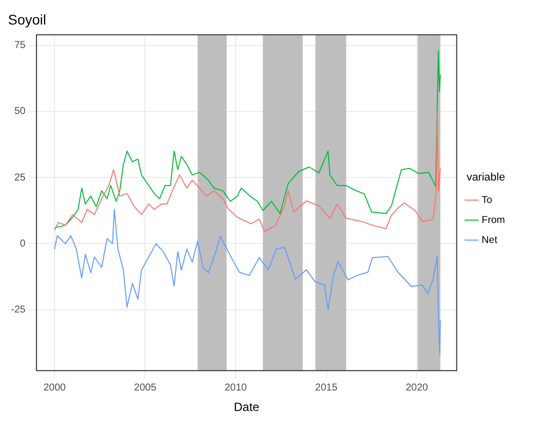 The height and width of the screenshot is (427, 533). I want to click on y-tick-label: 25, so click(20, 178).